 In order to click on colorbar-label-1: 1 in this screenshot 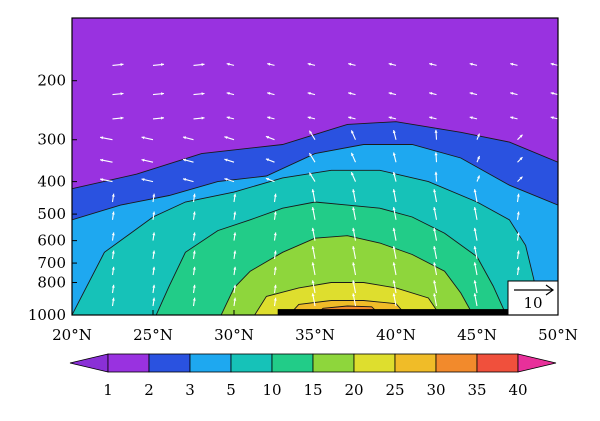, I will do `click(108, 390)`.